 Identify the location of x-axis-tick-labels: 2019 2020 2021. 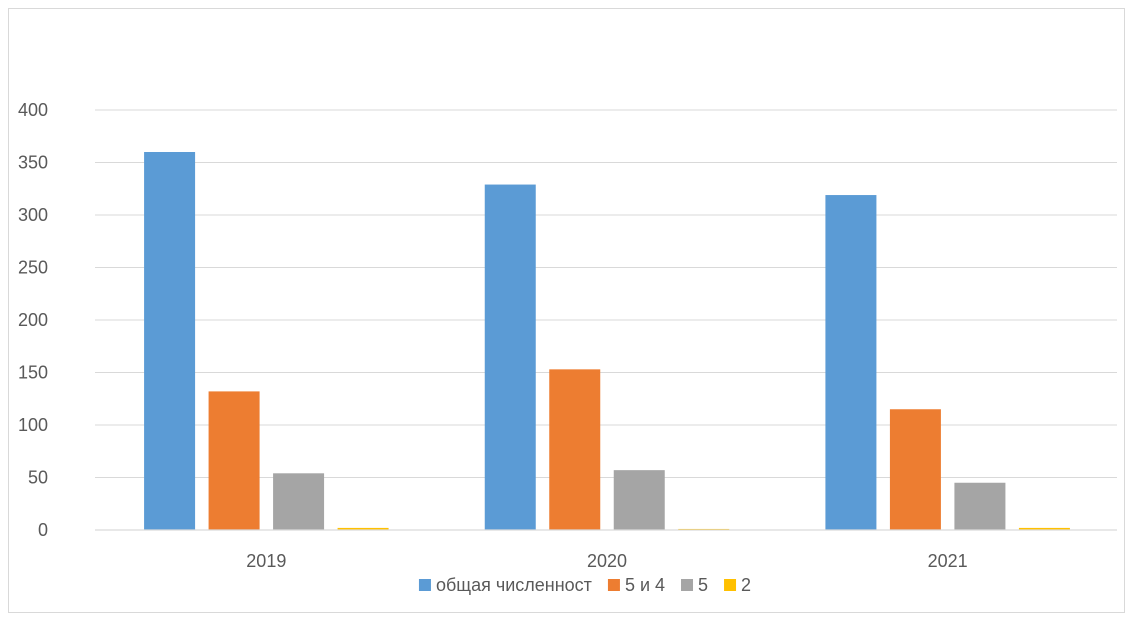
(606, 561).